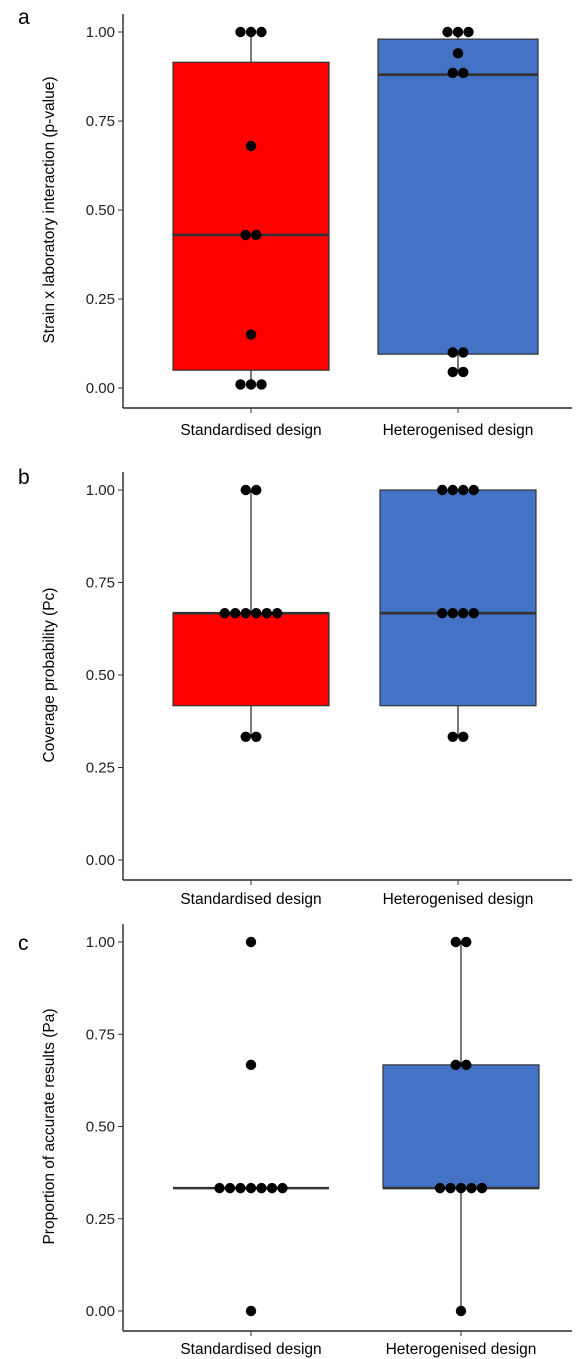 The image size is (576, 1359). I want to click on panel-label: c, so click(23, 943).